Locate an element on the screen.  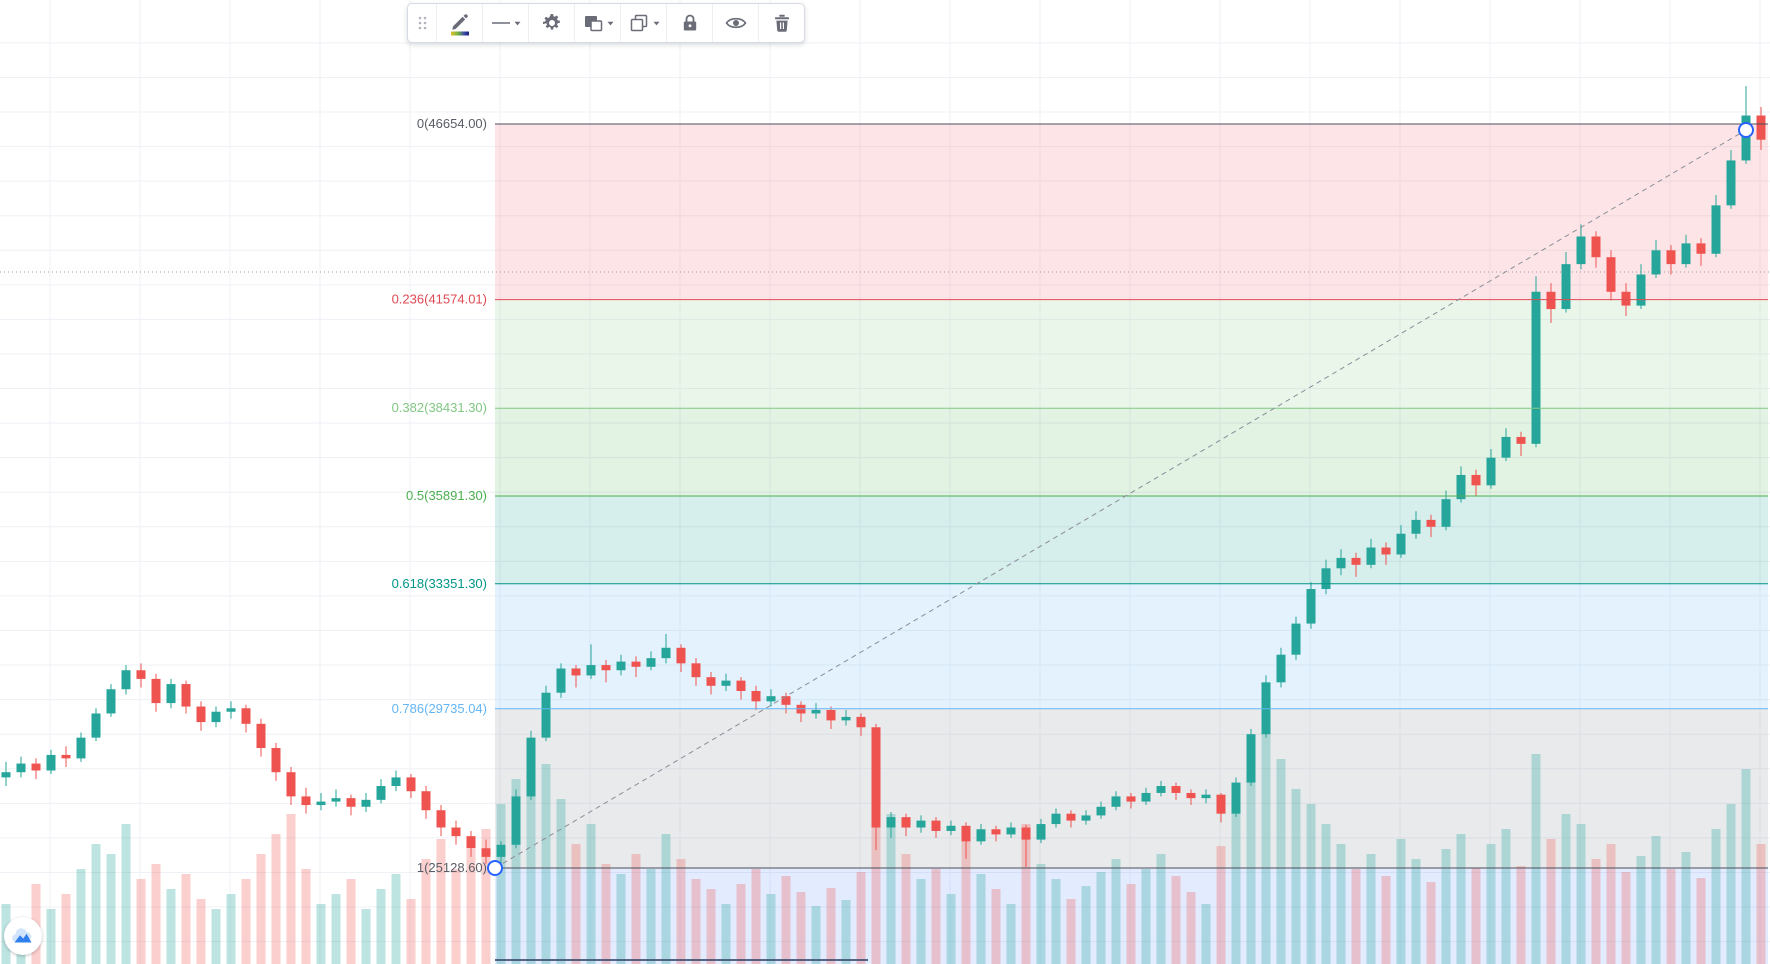
lock-icon is located at coordinates (690, 23).